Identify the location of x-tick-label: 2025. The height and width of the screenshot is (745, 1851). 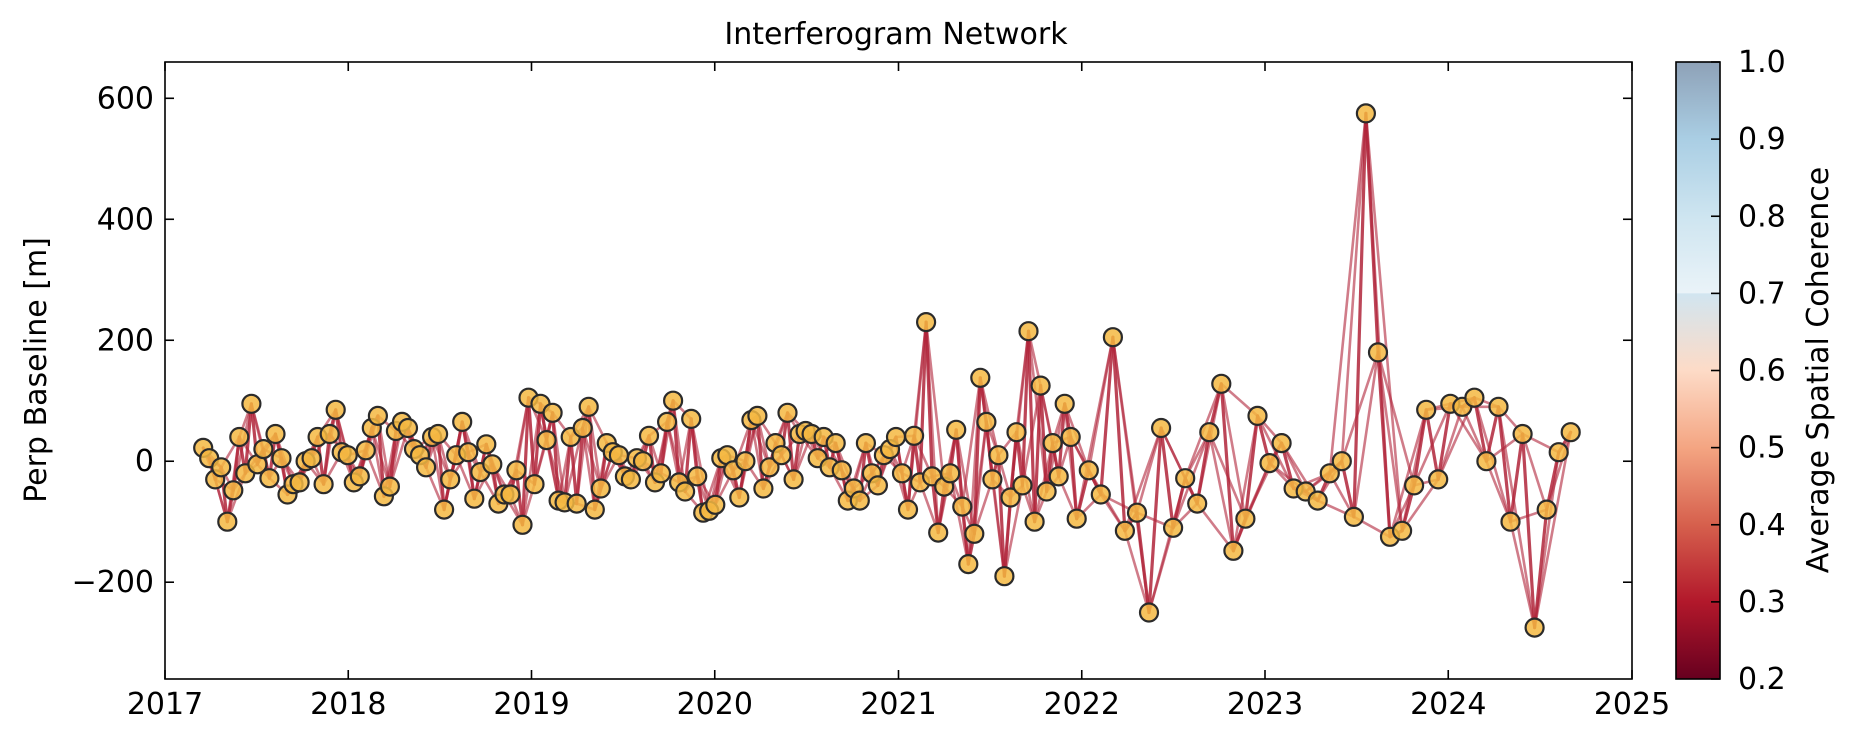
(1632, 704).